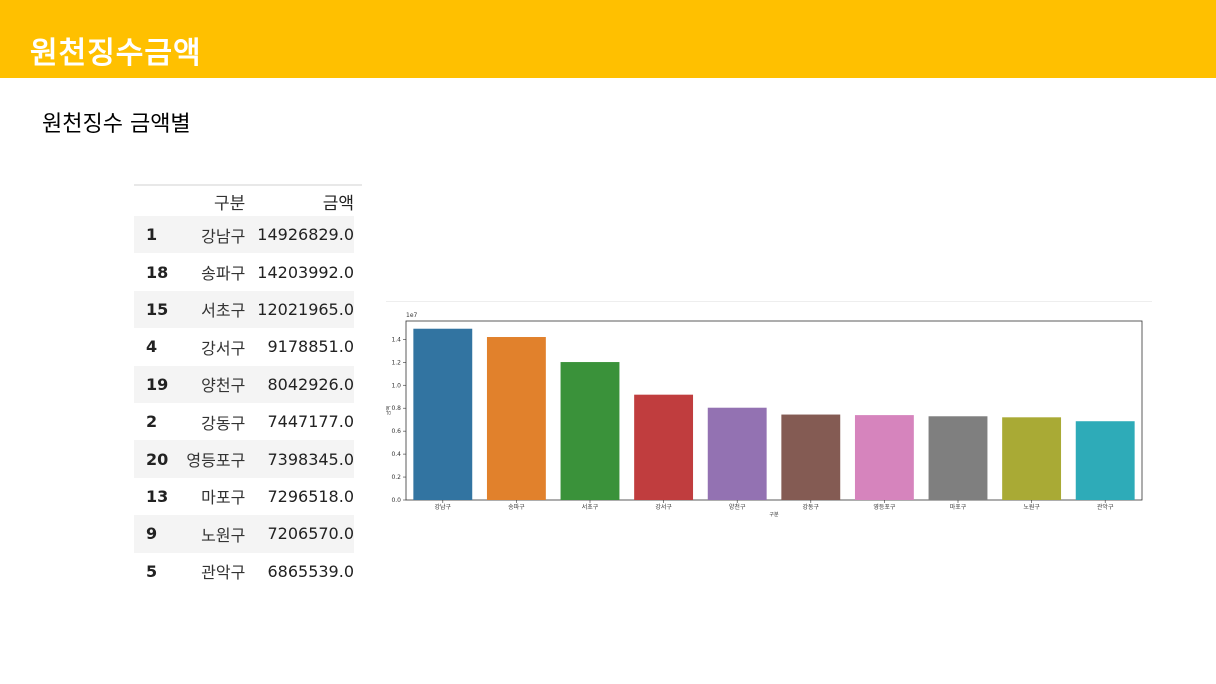 This screenshot has width=1216, height=684. I want to click on row-gu: 관악구, so click(223, 573).